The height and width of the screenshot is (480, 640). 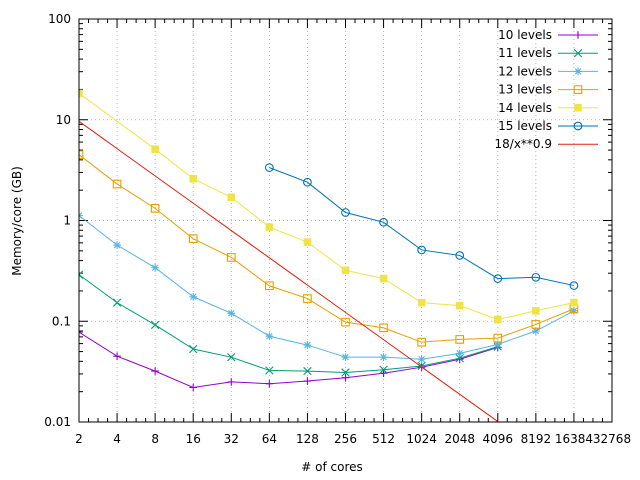 What do you see at coordinates (79, 439) in the screenshot?
I see `x-tick-label: 2` at bounding box center [79, 439].